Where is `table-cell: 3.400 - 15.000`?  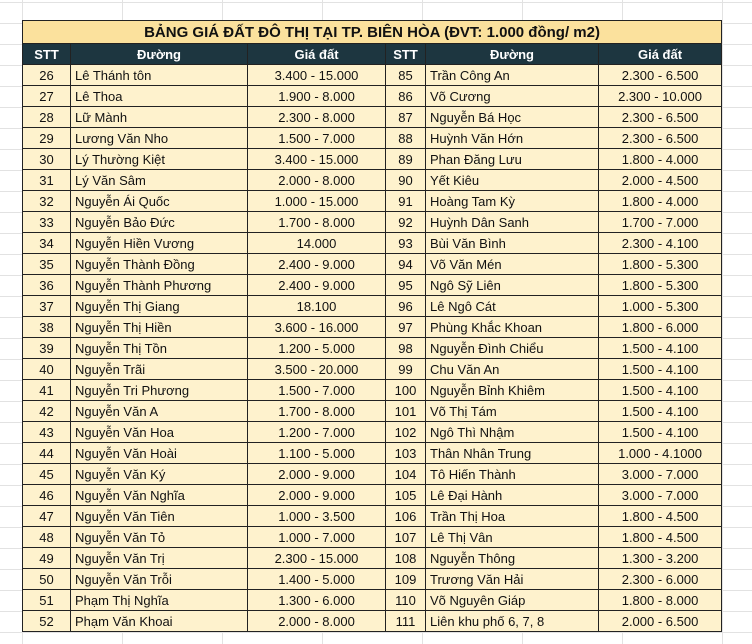
table-cell: 3.400 - 15.000 is located at coordinates (316, 75).